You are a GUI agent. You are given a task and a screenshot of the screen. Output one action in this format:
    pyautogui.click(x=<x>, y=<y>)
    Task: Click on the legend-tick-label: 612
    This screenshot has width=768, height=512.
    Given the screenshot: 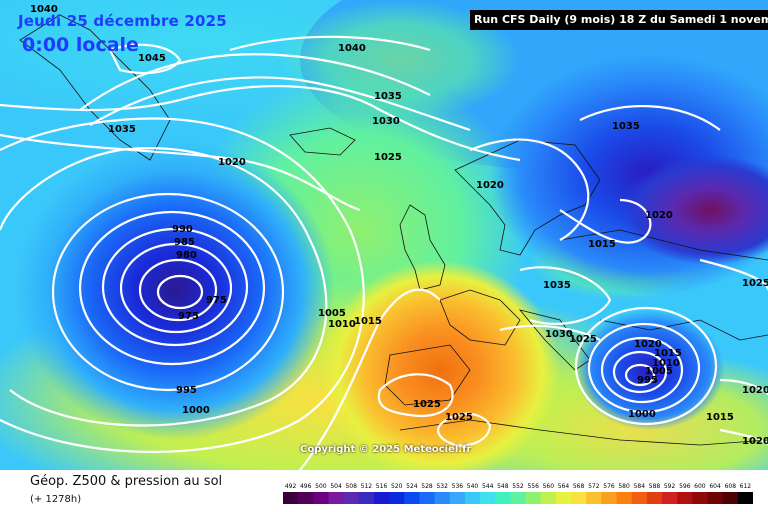 What is the action you would take?
    pyautogui.click(x=746, y=486)
    